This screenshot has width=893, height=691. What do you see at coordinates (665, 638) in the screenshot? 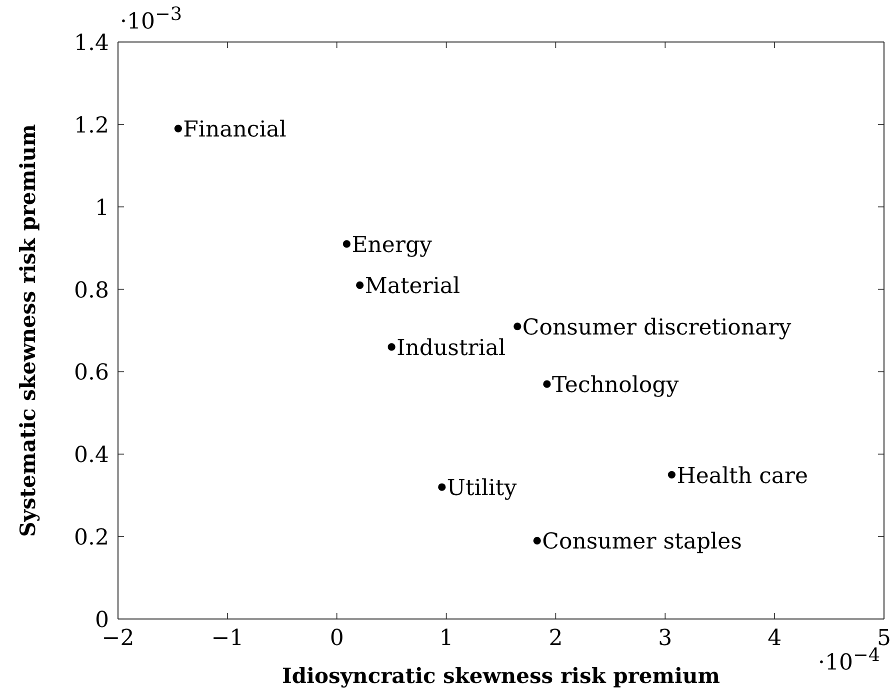
I see `x-tick-label: 3` at bounding box center [665, 638].